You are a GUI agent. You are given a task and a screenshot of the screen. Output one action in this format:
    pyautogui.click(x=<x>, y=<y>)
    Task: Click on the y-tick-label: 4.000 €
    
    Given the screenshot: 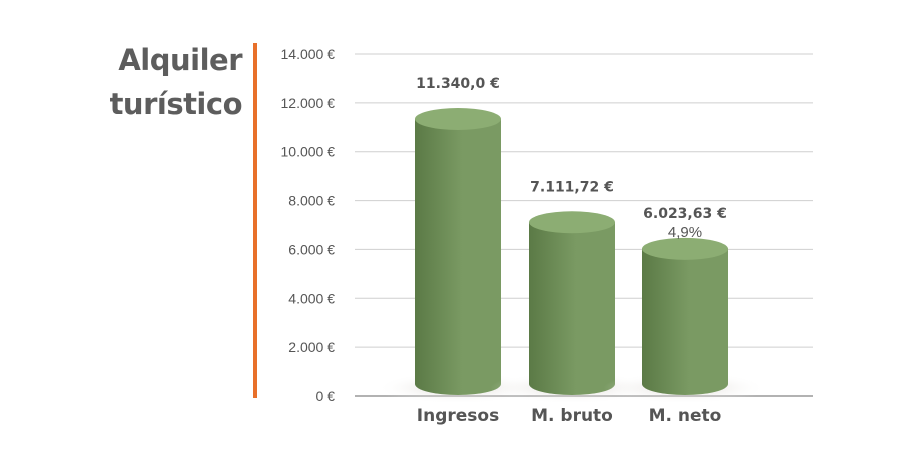 What is the action you would take?
    pyautogui.click(x=311, y=298)
    